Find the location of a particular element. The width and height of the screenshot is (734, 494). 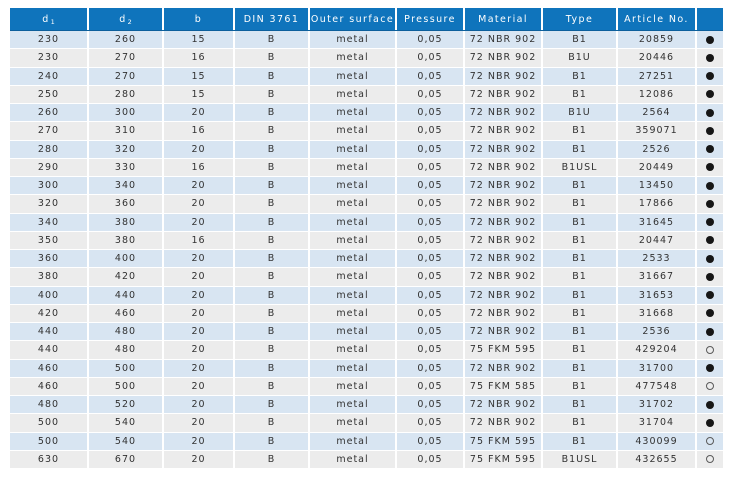

cell-d1: 460 is located at coordinates (49, 386).